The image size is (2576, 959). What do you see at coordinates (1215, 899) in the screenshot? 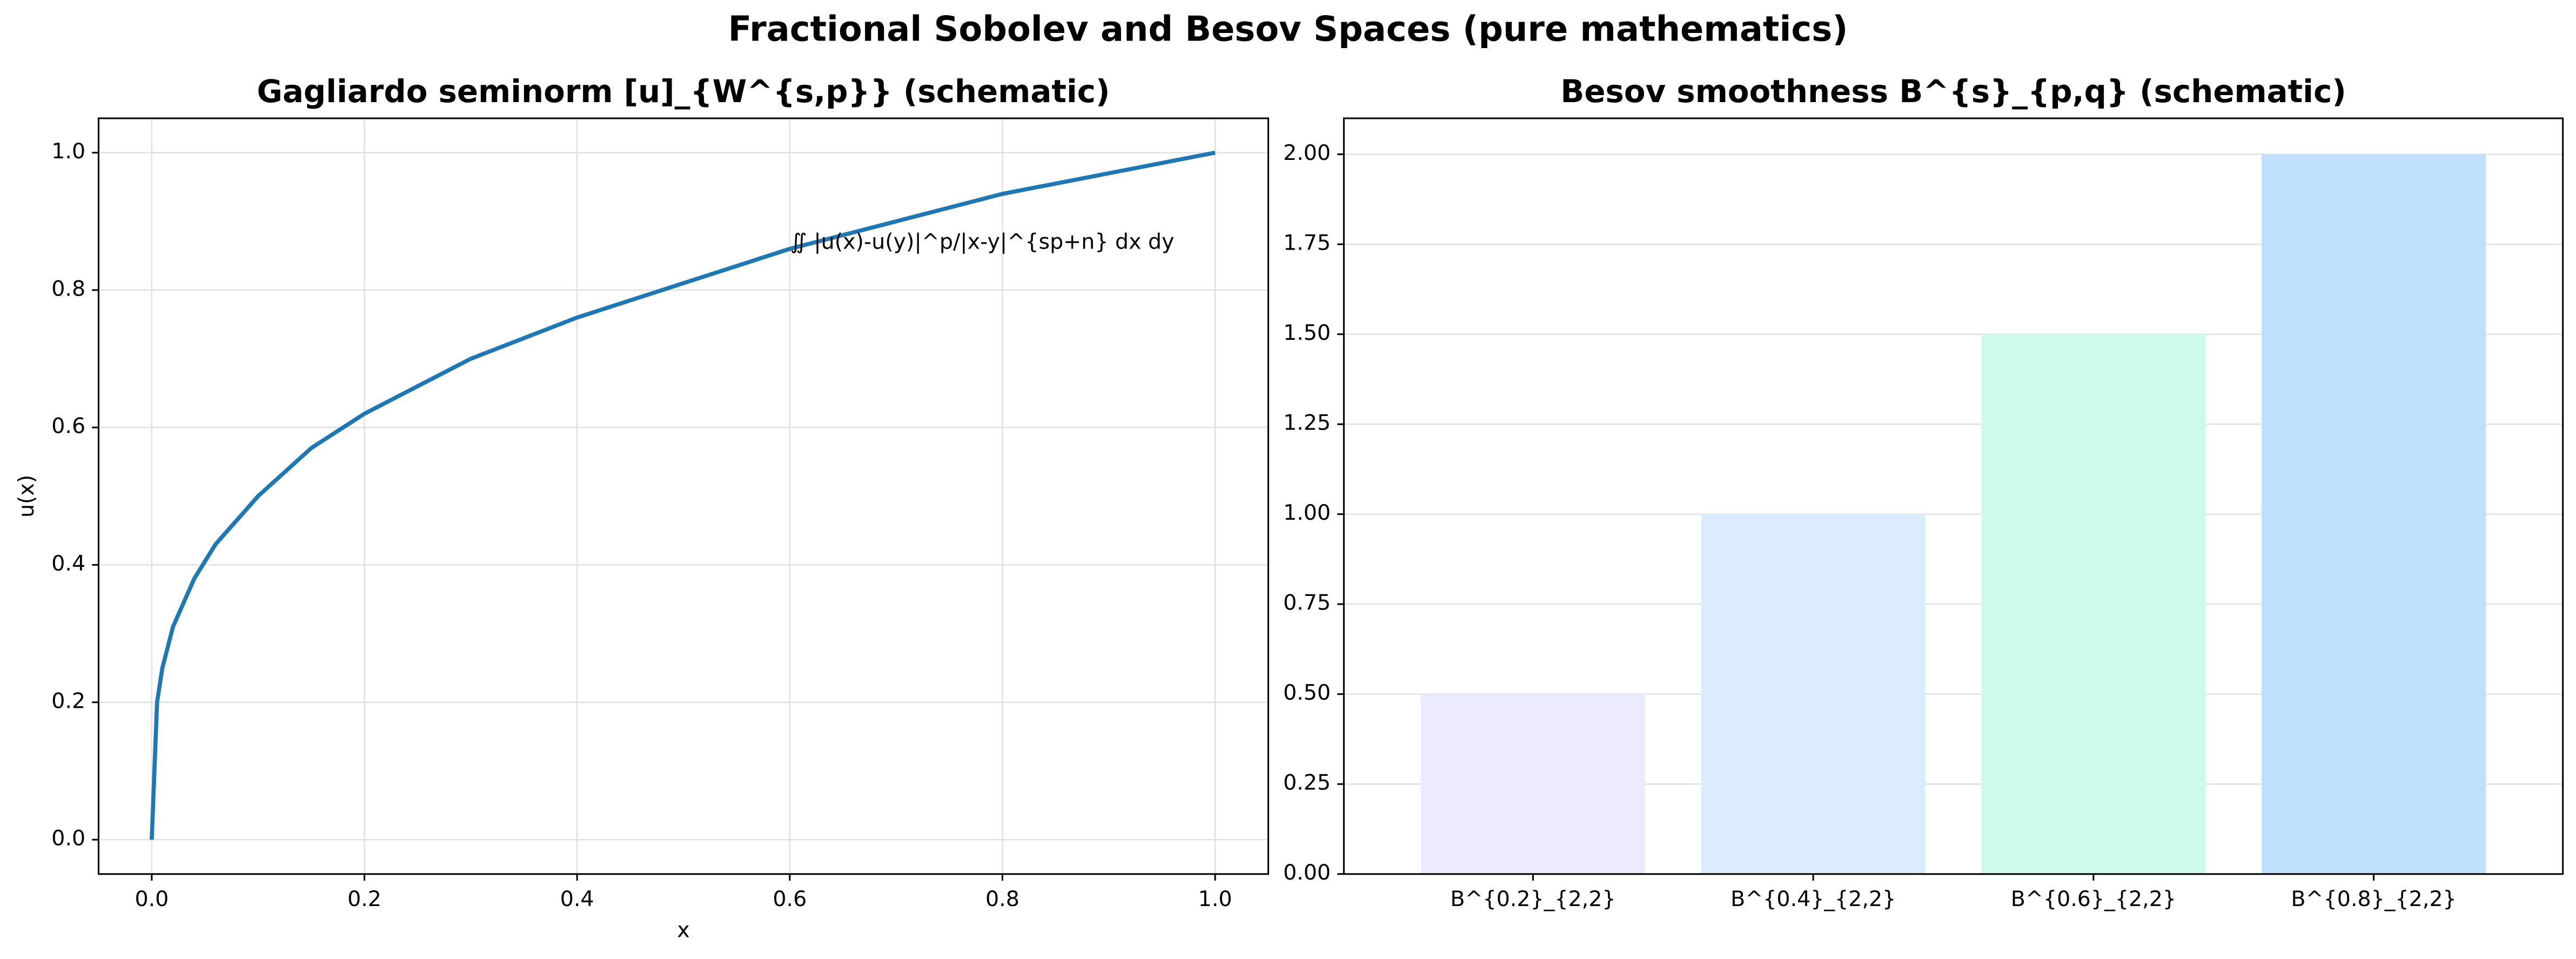
I see `x-tick-label: 1.0` at bounding box center [1215, 899].